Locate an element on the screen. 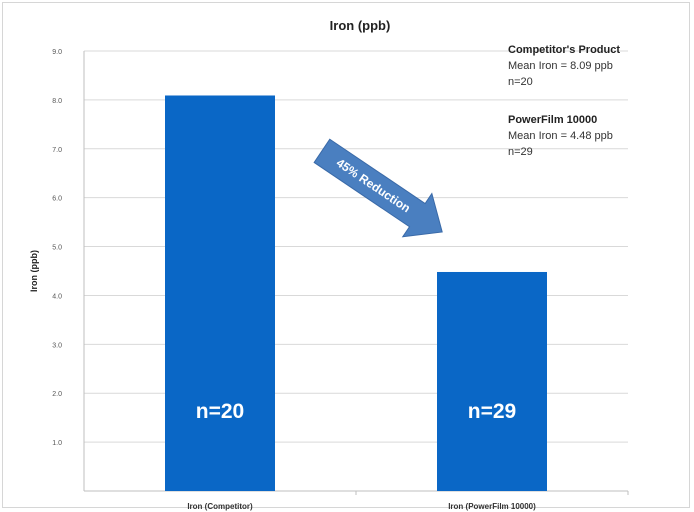 Image resolution: width=694 pixels, height=512 pixels. y-tick-label: 9.0 is located at coordinates (57, 52).